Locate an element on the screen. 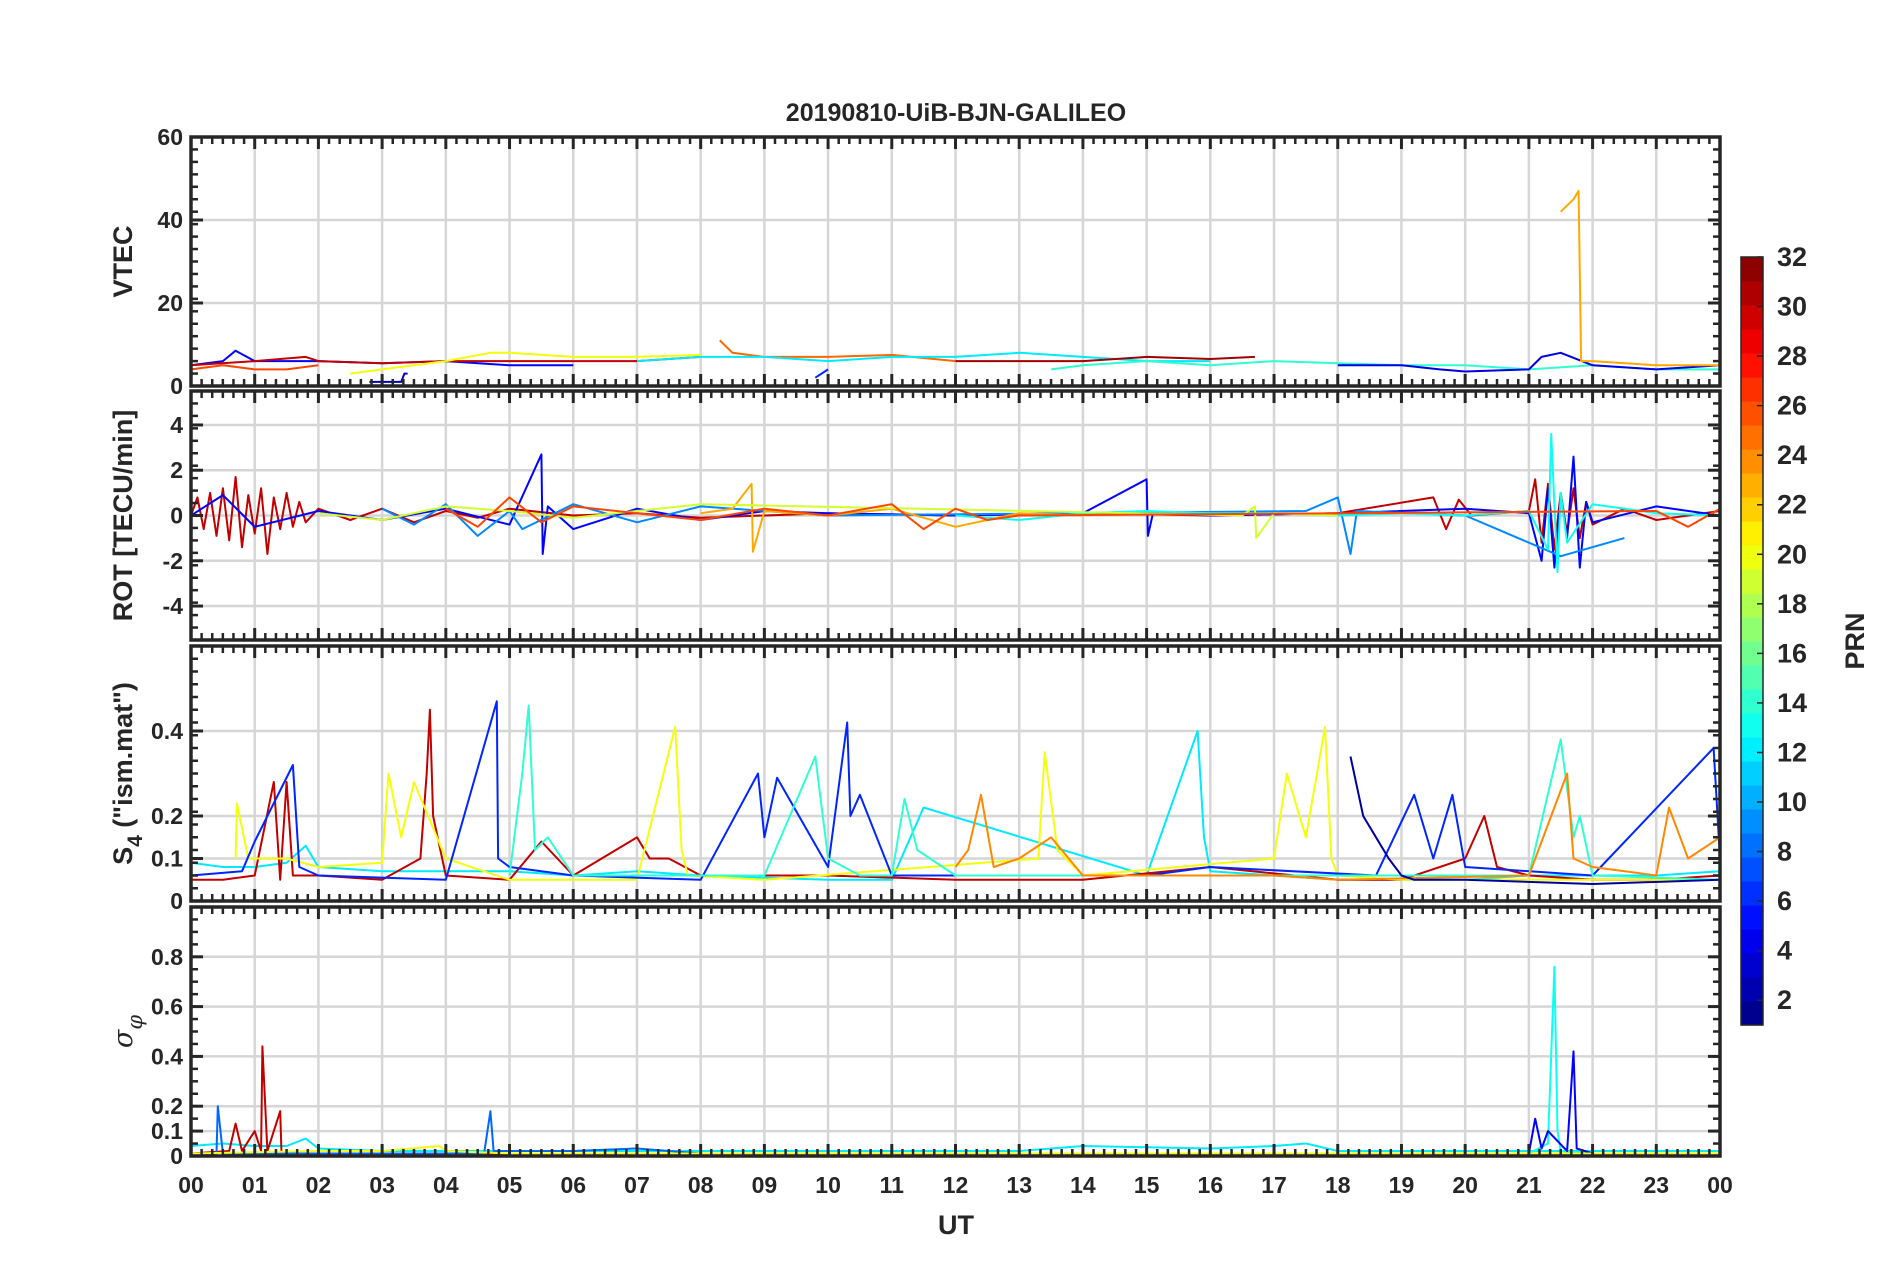 The height and width of the screenshot is (1277, 1902). x-axis-label: UT is located at coordinates (956, 1225).